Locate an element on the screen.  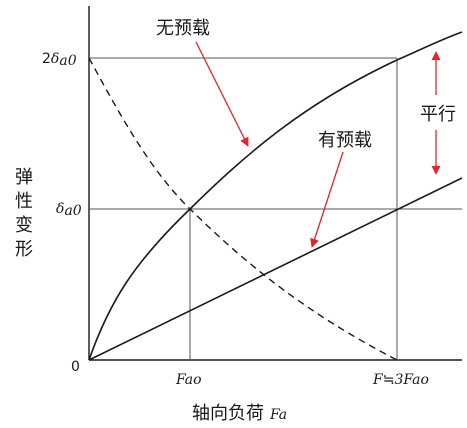
no-preload-pointer-arrow is located at coordinates (222, 94).